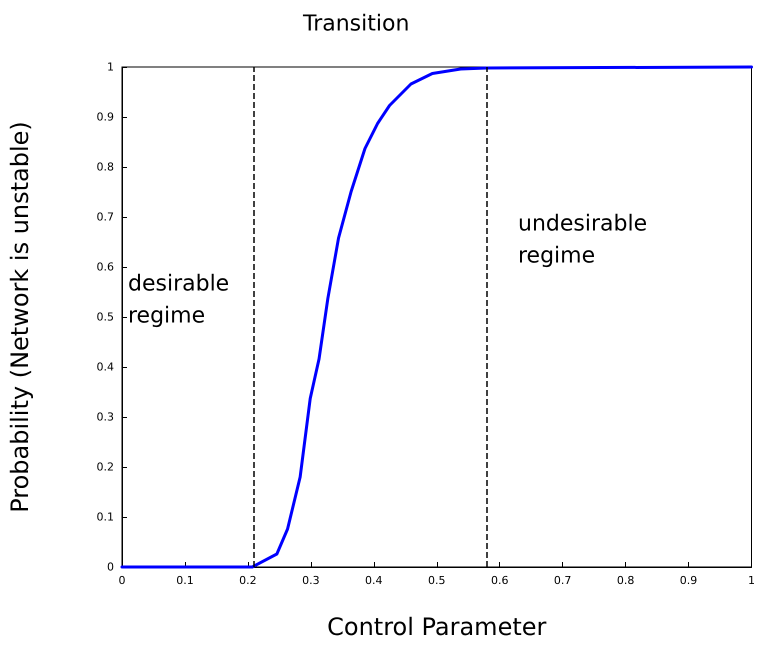 The height and width of the screenshot is (647, 758). Describe the element at coordinates (185, 580) in the screenshot. I see `x-tick-label: 0.1` at that location.